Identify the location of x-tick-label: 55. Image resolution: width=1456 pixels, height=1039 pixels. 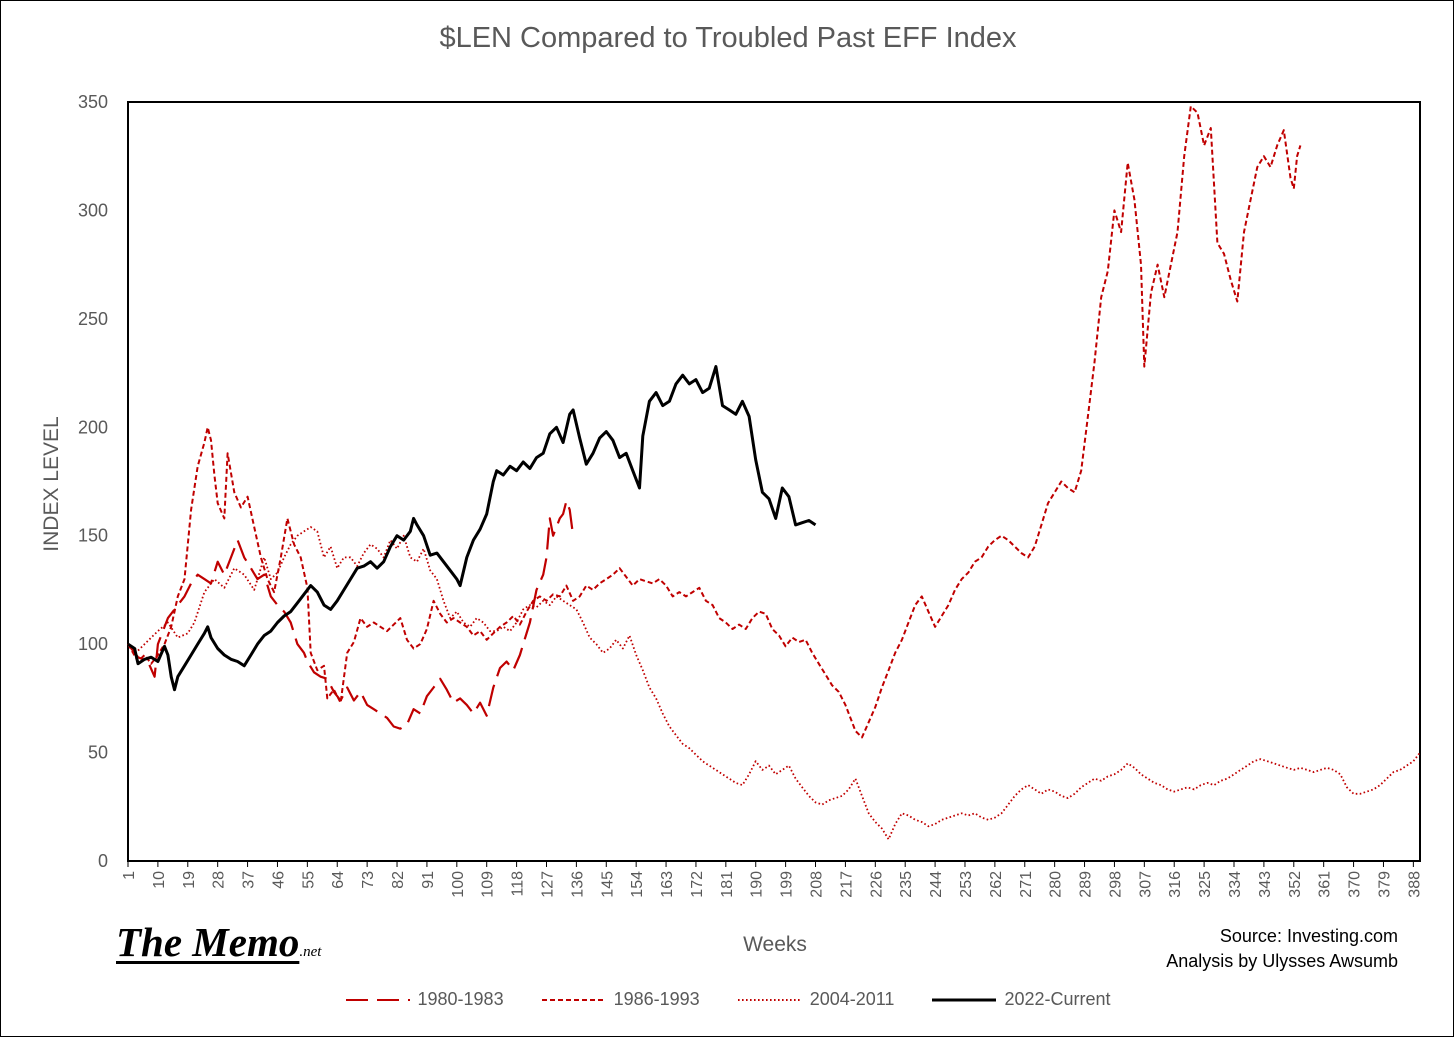
(308, 880).